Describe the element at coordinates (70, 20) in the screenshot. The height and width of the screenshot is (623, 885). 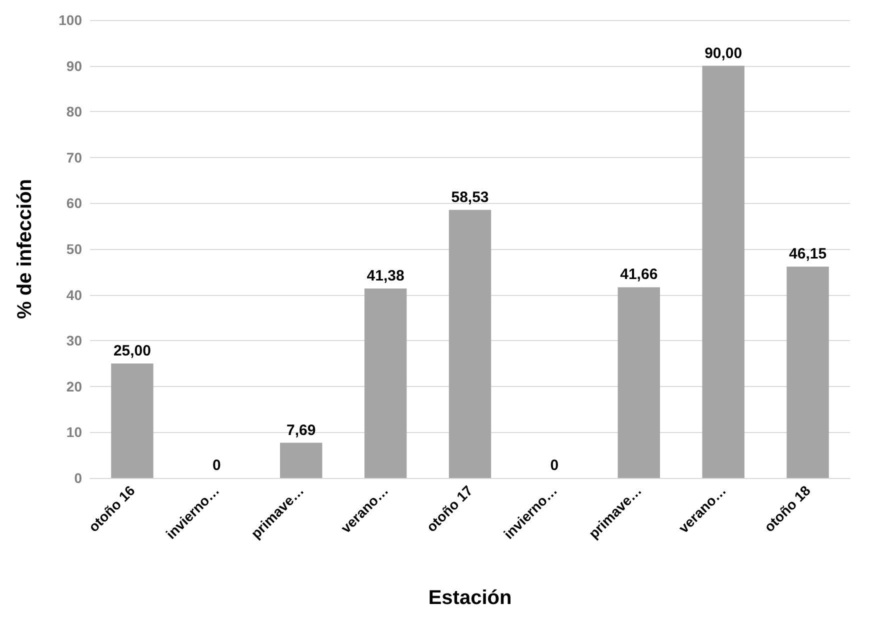
I see `y-tick-label: 100` at that location.